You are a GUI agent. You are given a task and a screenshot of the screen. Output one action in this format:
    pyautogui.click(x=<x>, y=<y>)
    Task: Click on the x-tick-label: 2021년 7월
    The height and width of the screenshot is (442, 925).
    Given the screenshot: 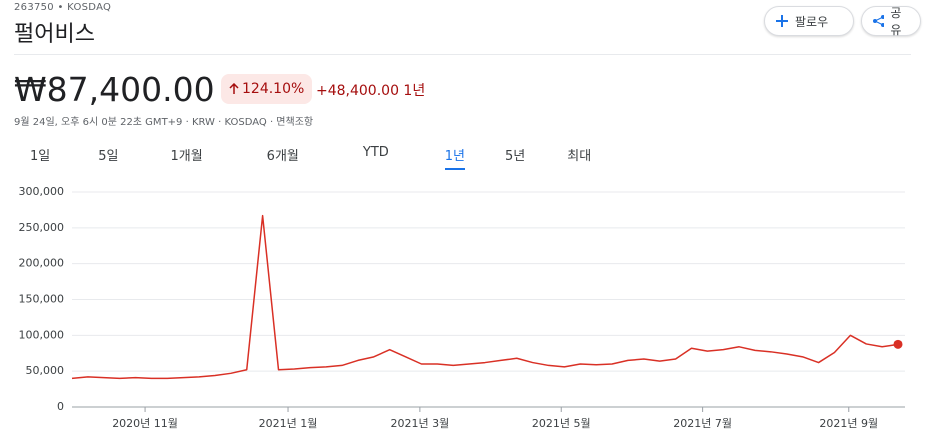 What is the action you would take?
    pyautogui.click(x=702, y=423)
    